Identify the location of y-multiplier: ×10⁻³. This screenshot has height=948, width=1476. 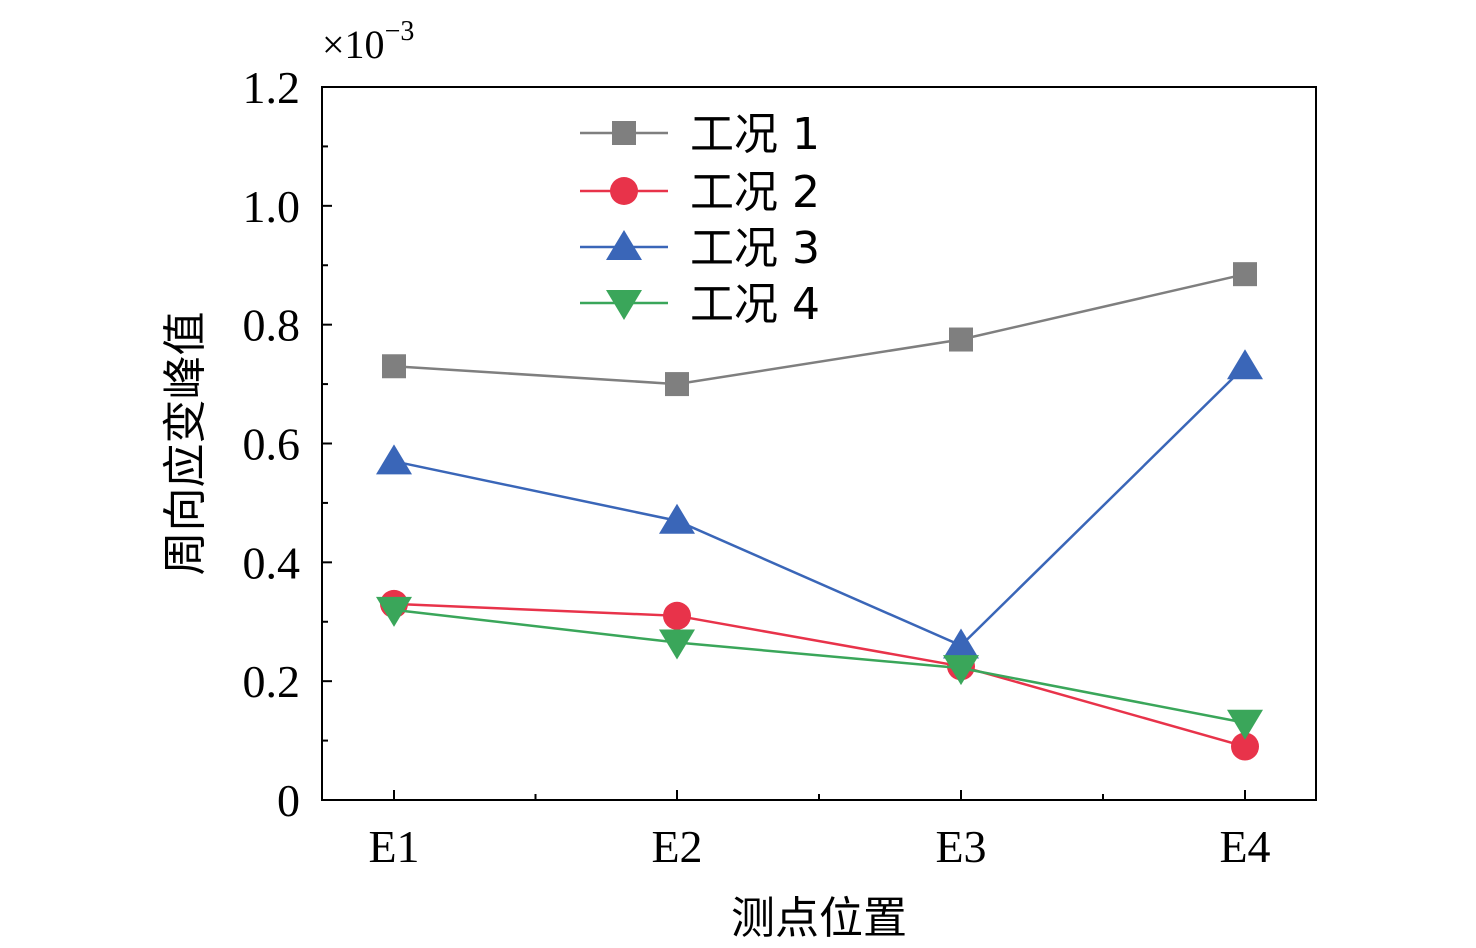
(368, 41).